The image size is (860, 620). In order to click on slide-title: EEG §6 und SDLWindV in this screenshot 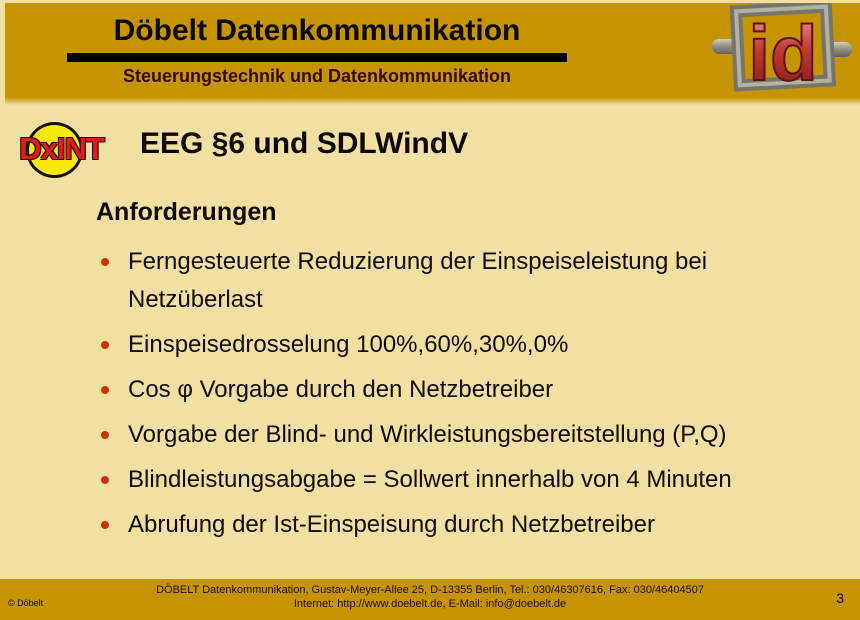, I will do `click(304, 143)`.